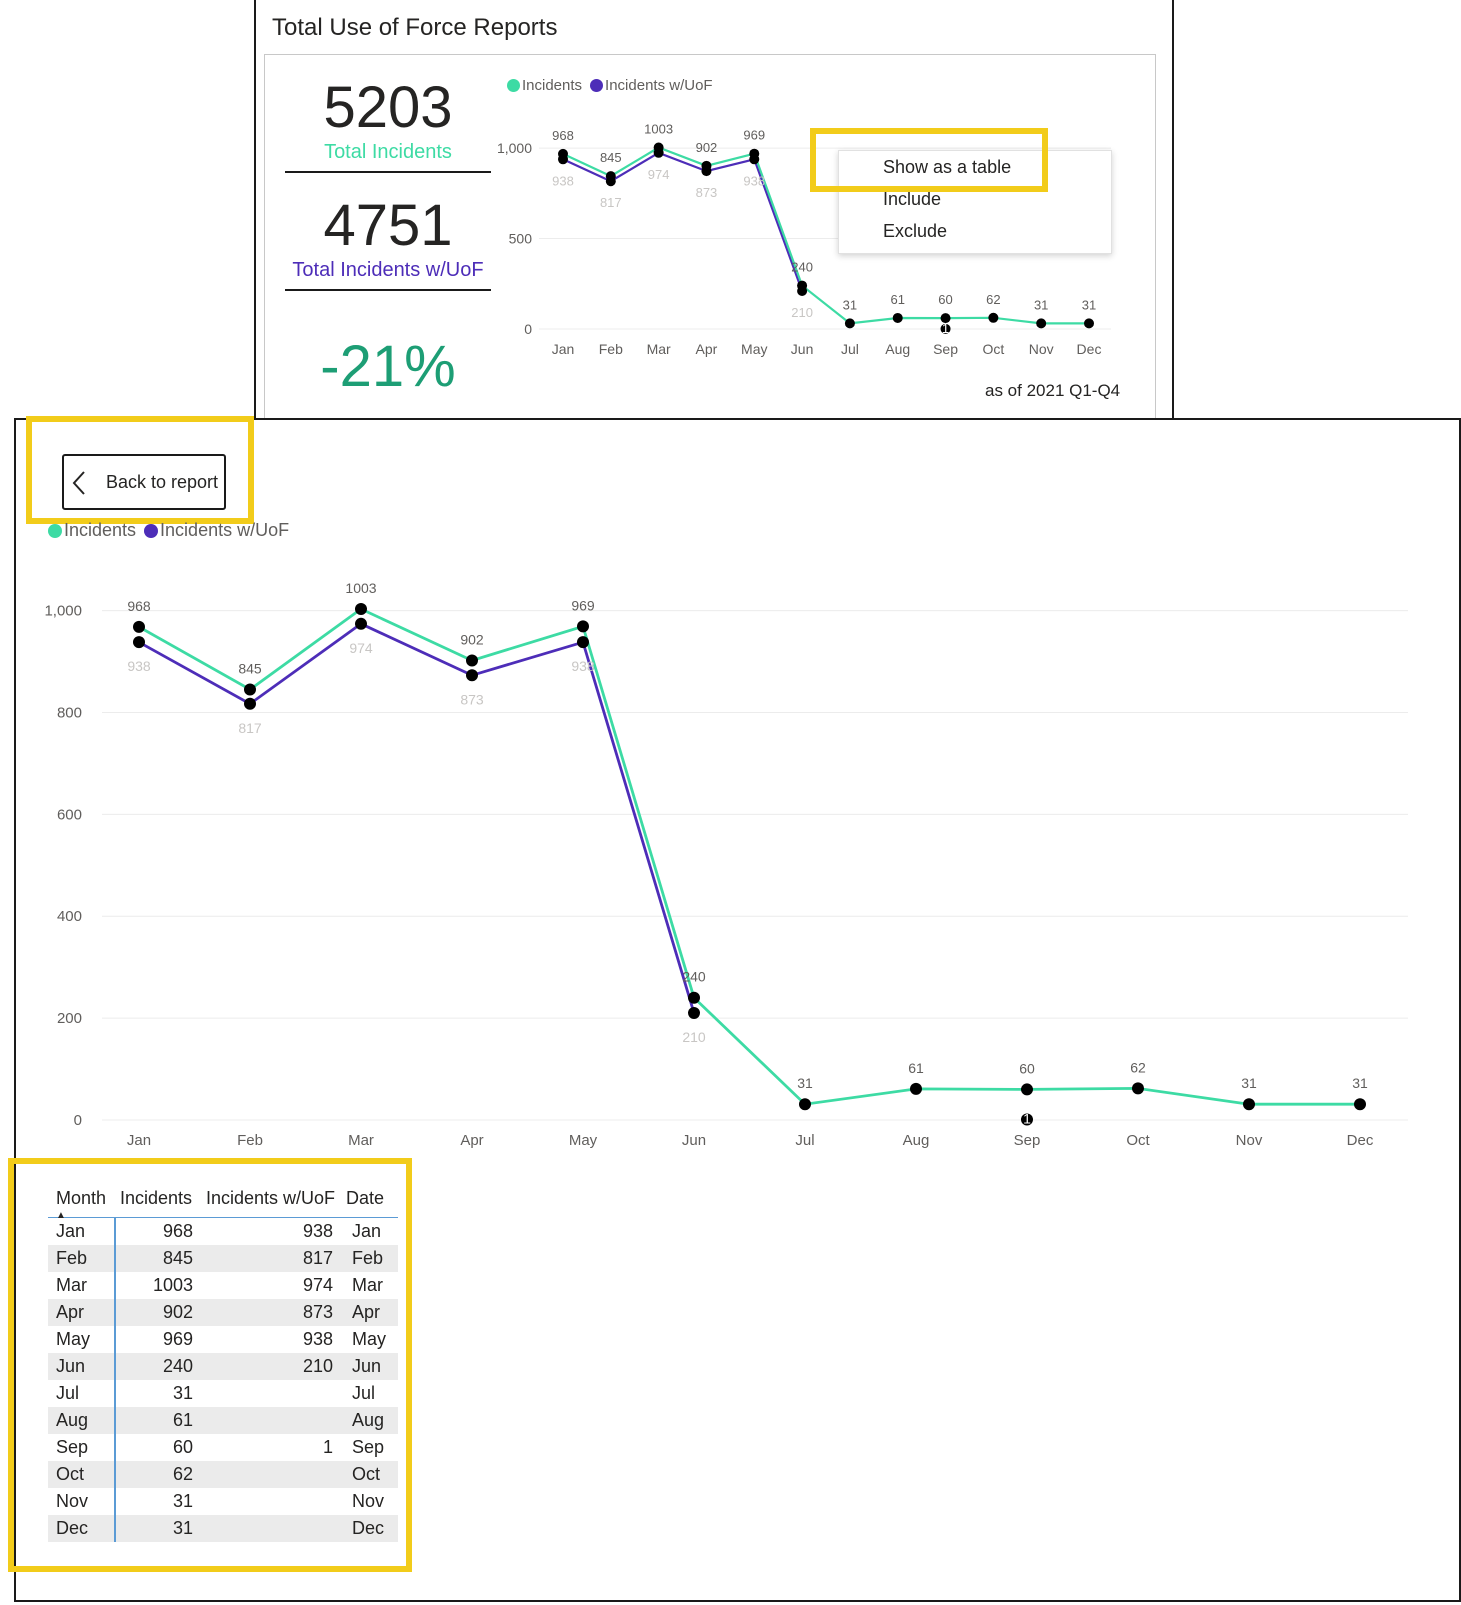 This screenshot has width=1461, height=1605. What do you see at coordinates (61, 1215) in the screenshot?
I see `sort-ascending-icon: ▲` at bounding box center [61, 1215].